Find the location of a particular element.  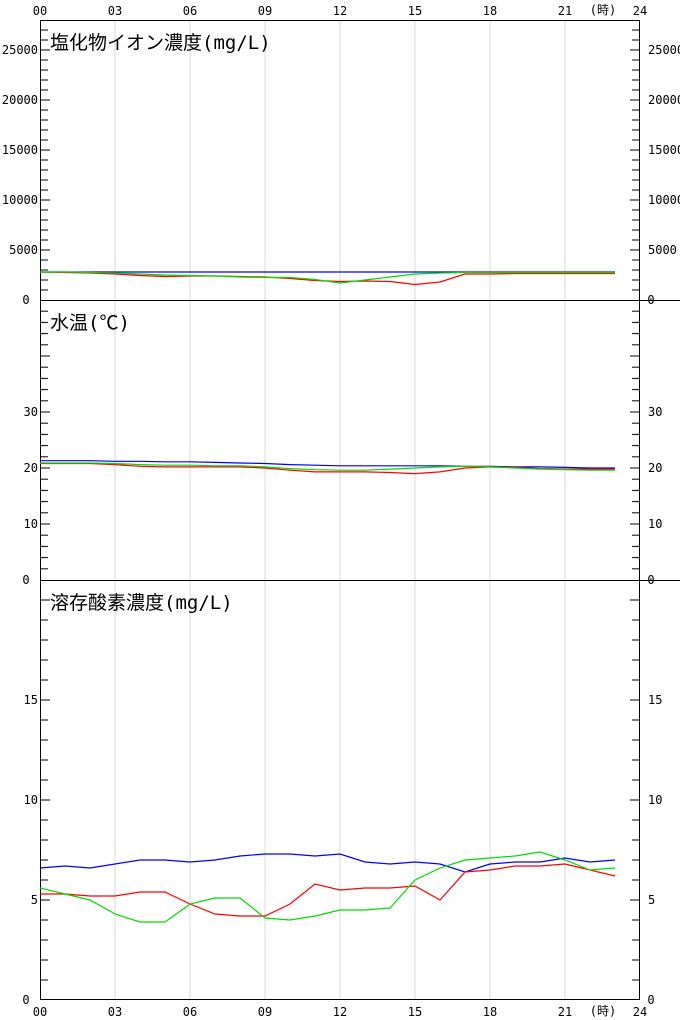

top-time-tick-label: 06 is located at coordinates (190, 11).